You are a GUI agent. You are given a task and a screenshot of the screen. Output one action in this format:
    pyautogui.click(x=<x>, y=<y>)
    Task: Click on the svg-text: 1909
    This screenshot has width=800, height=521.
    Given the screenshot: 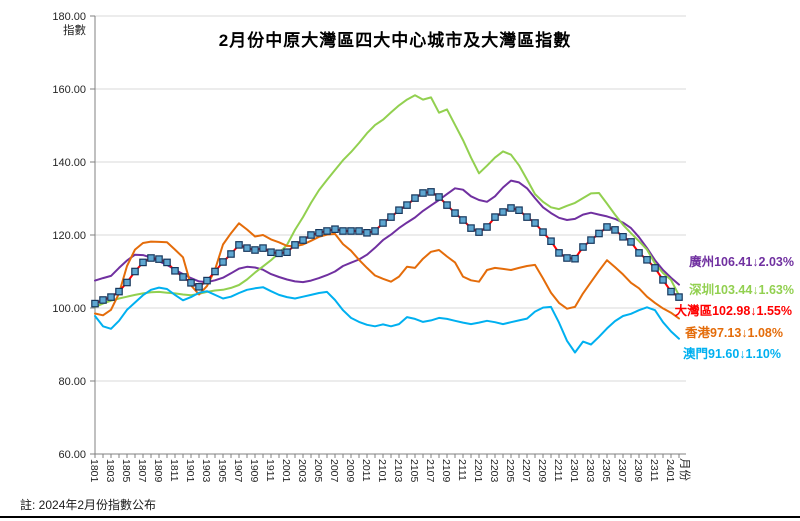 What is the action you would take?
    pyautogui.click(x=254, y=471)
    